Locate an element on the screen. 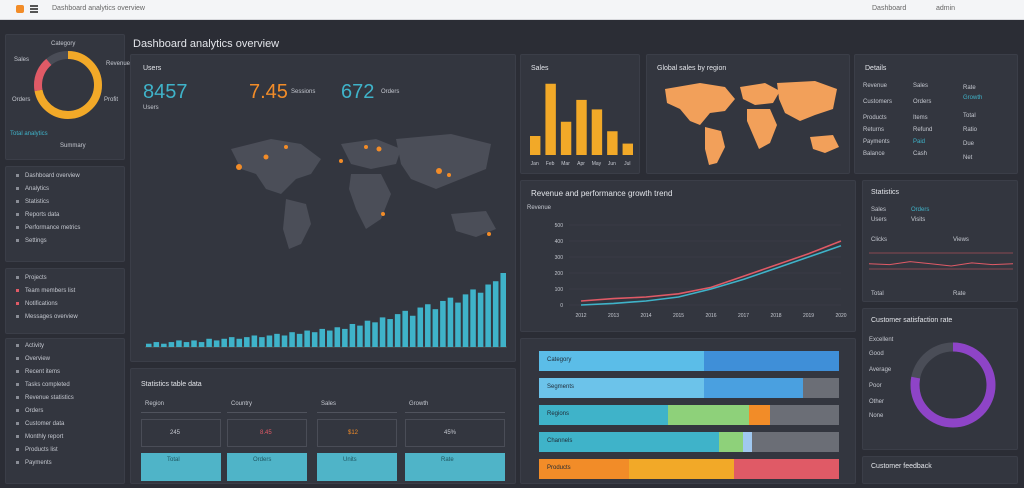 The height and width of the screenshot is (488, 1024). nav-item: Dashboard overview is located at coordinates (48, 176).